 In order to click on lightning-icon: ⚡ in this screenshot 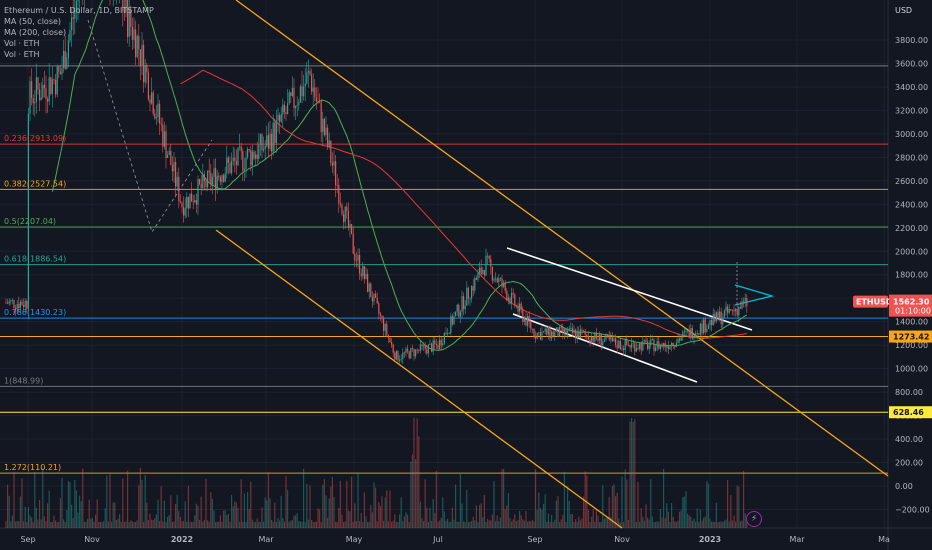, I will do `click(754, 519)`.